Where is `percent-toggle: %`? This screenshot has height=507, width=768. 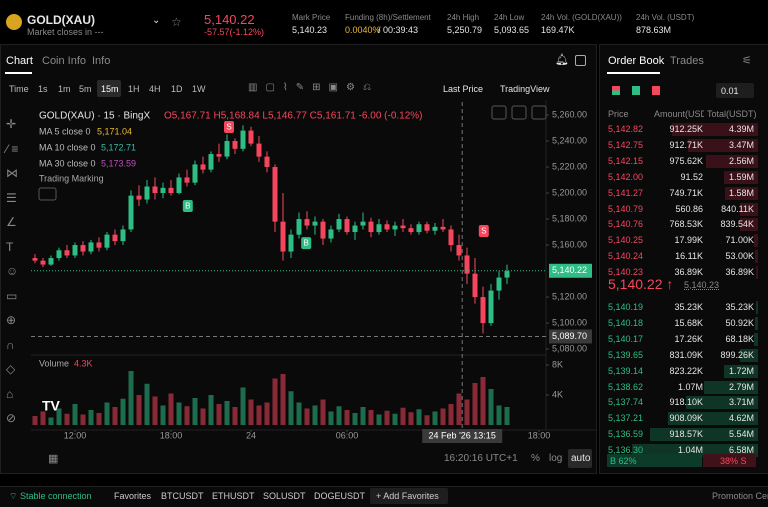 percent-toggle: % is located at coordinates (535, 458).